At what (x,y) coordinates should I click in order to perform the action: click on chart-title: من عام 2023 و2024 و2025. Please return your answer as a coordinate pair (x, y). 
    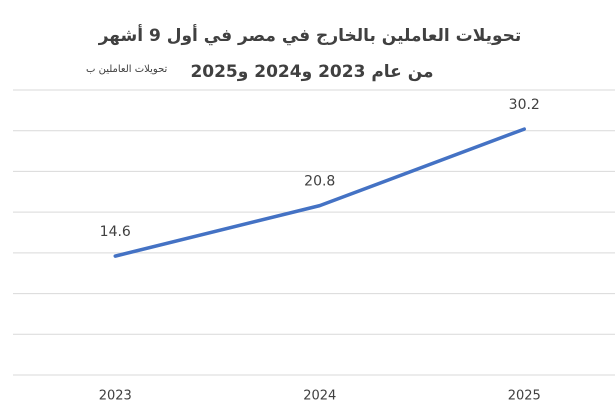
    Looking at the image, I should click on (311, 72).